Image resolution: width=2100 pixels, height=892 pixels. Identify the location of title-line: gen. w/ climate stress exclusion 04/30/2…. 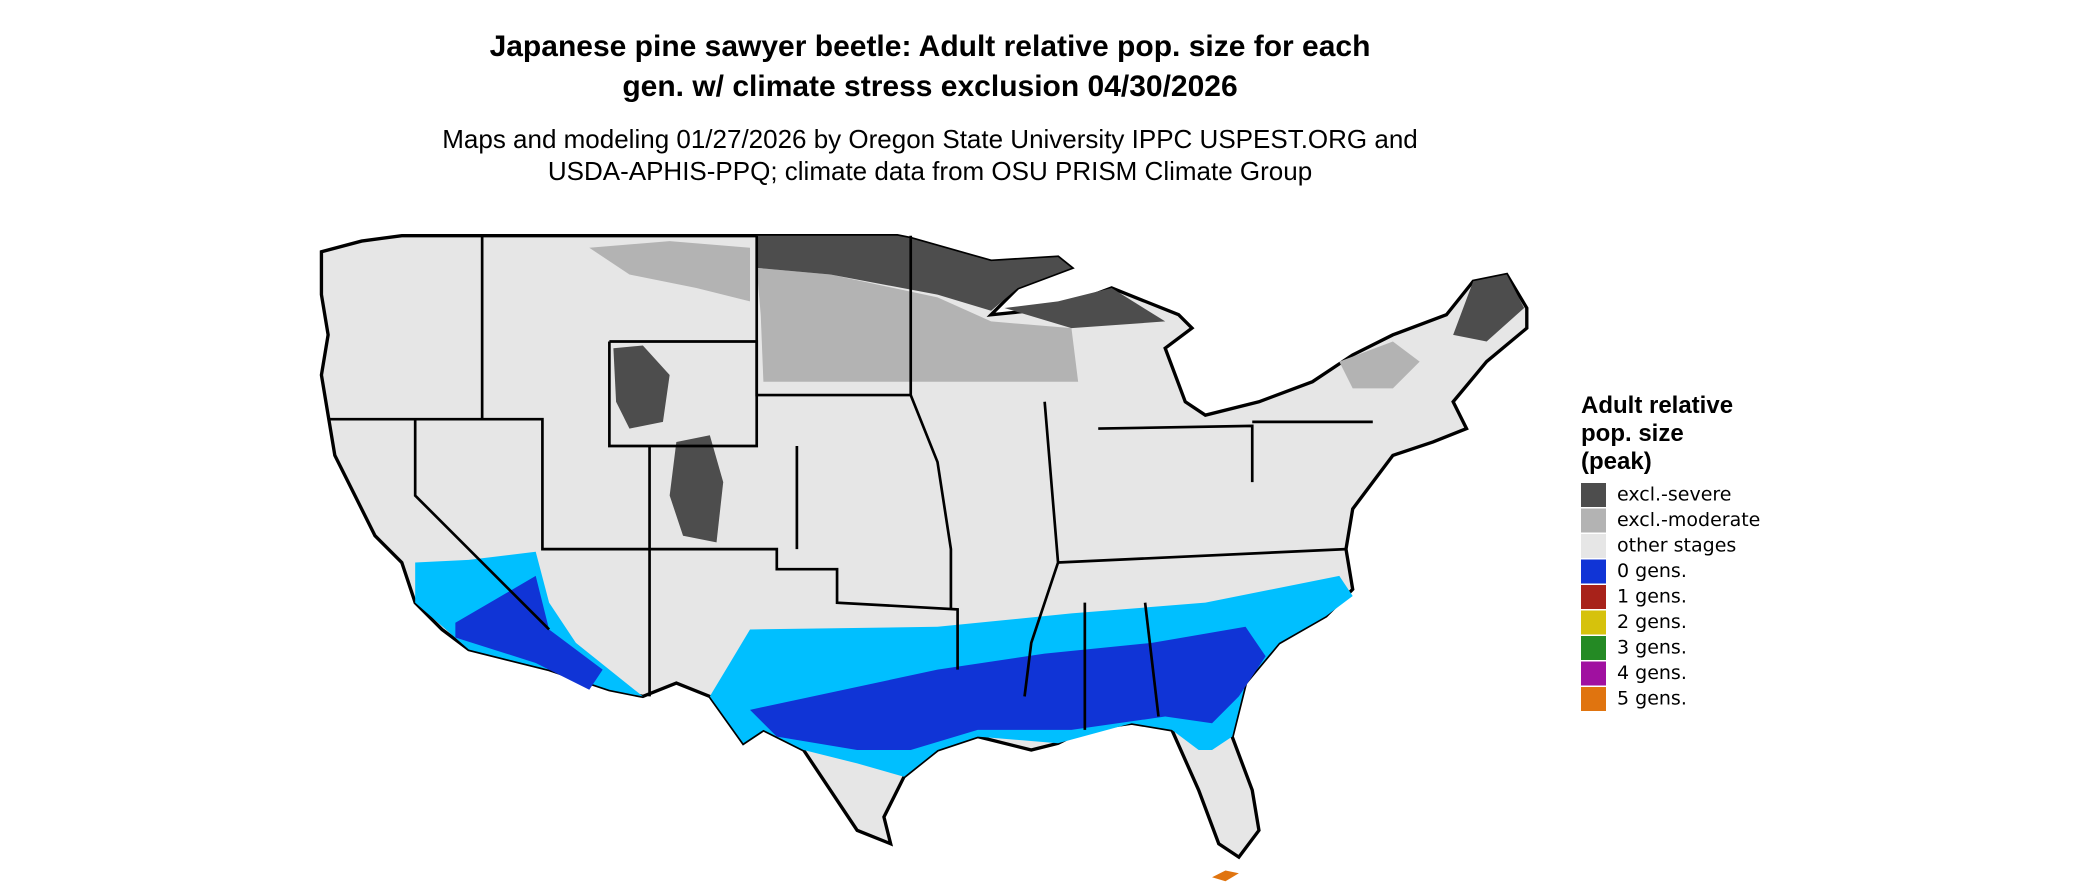
(929, 86).